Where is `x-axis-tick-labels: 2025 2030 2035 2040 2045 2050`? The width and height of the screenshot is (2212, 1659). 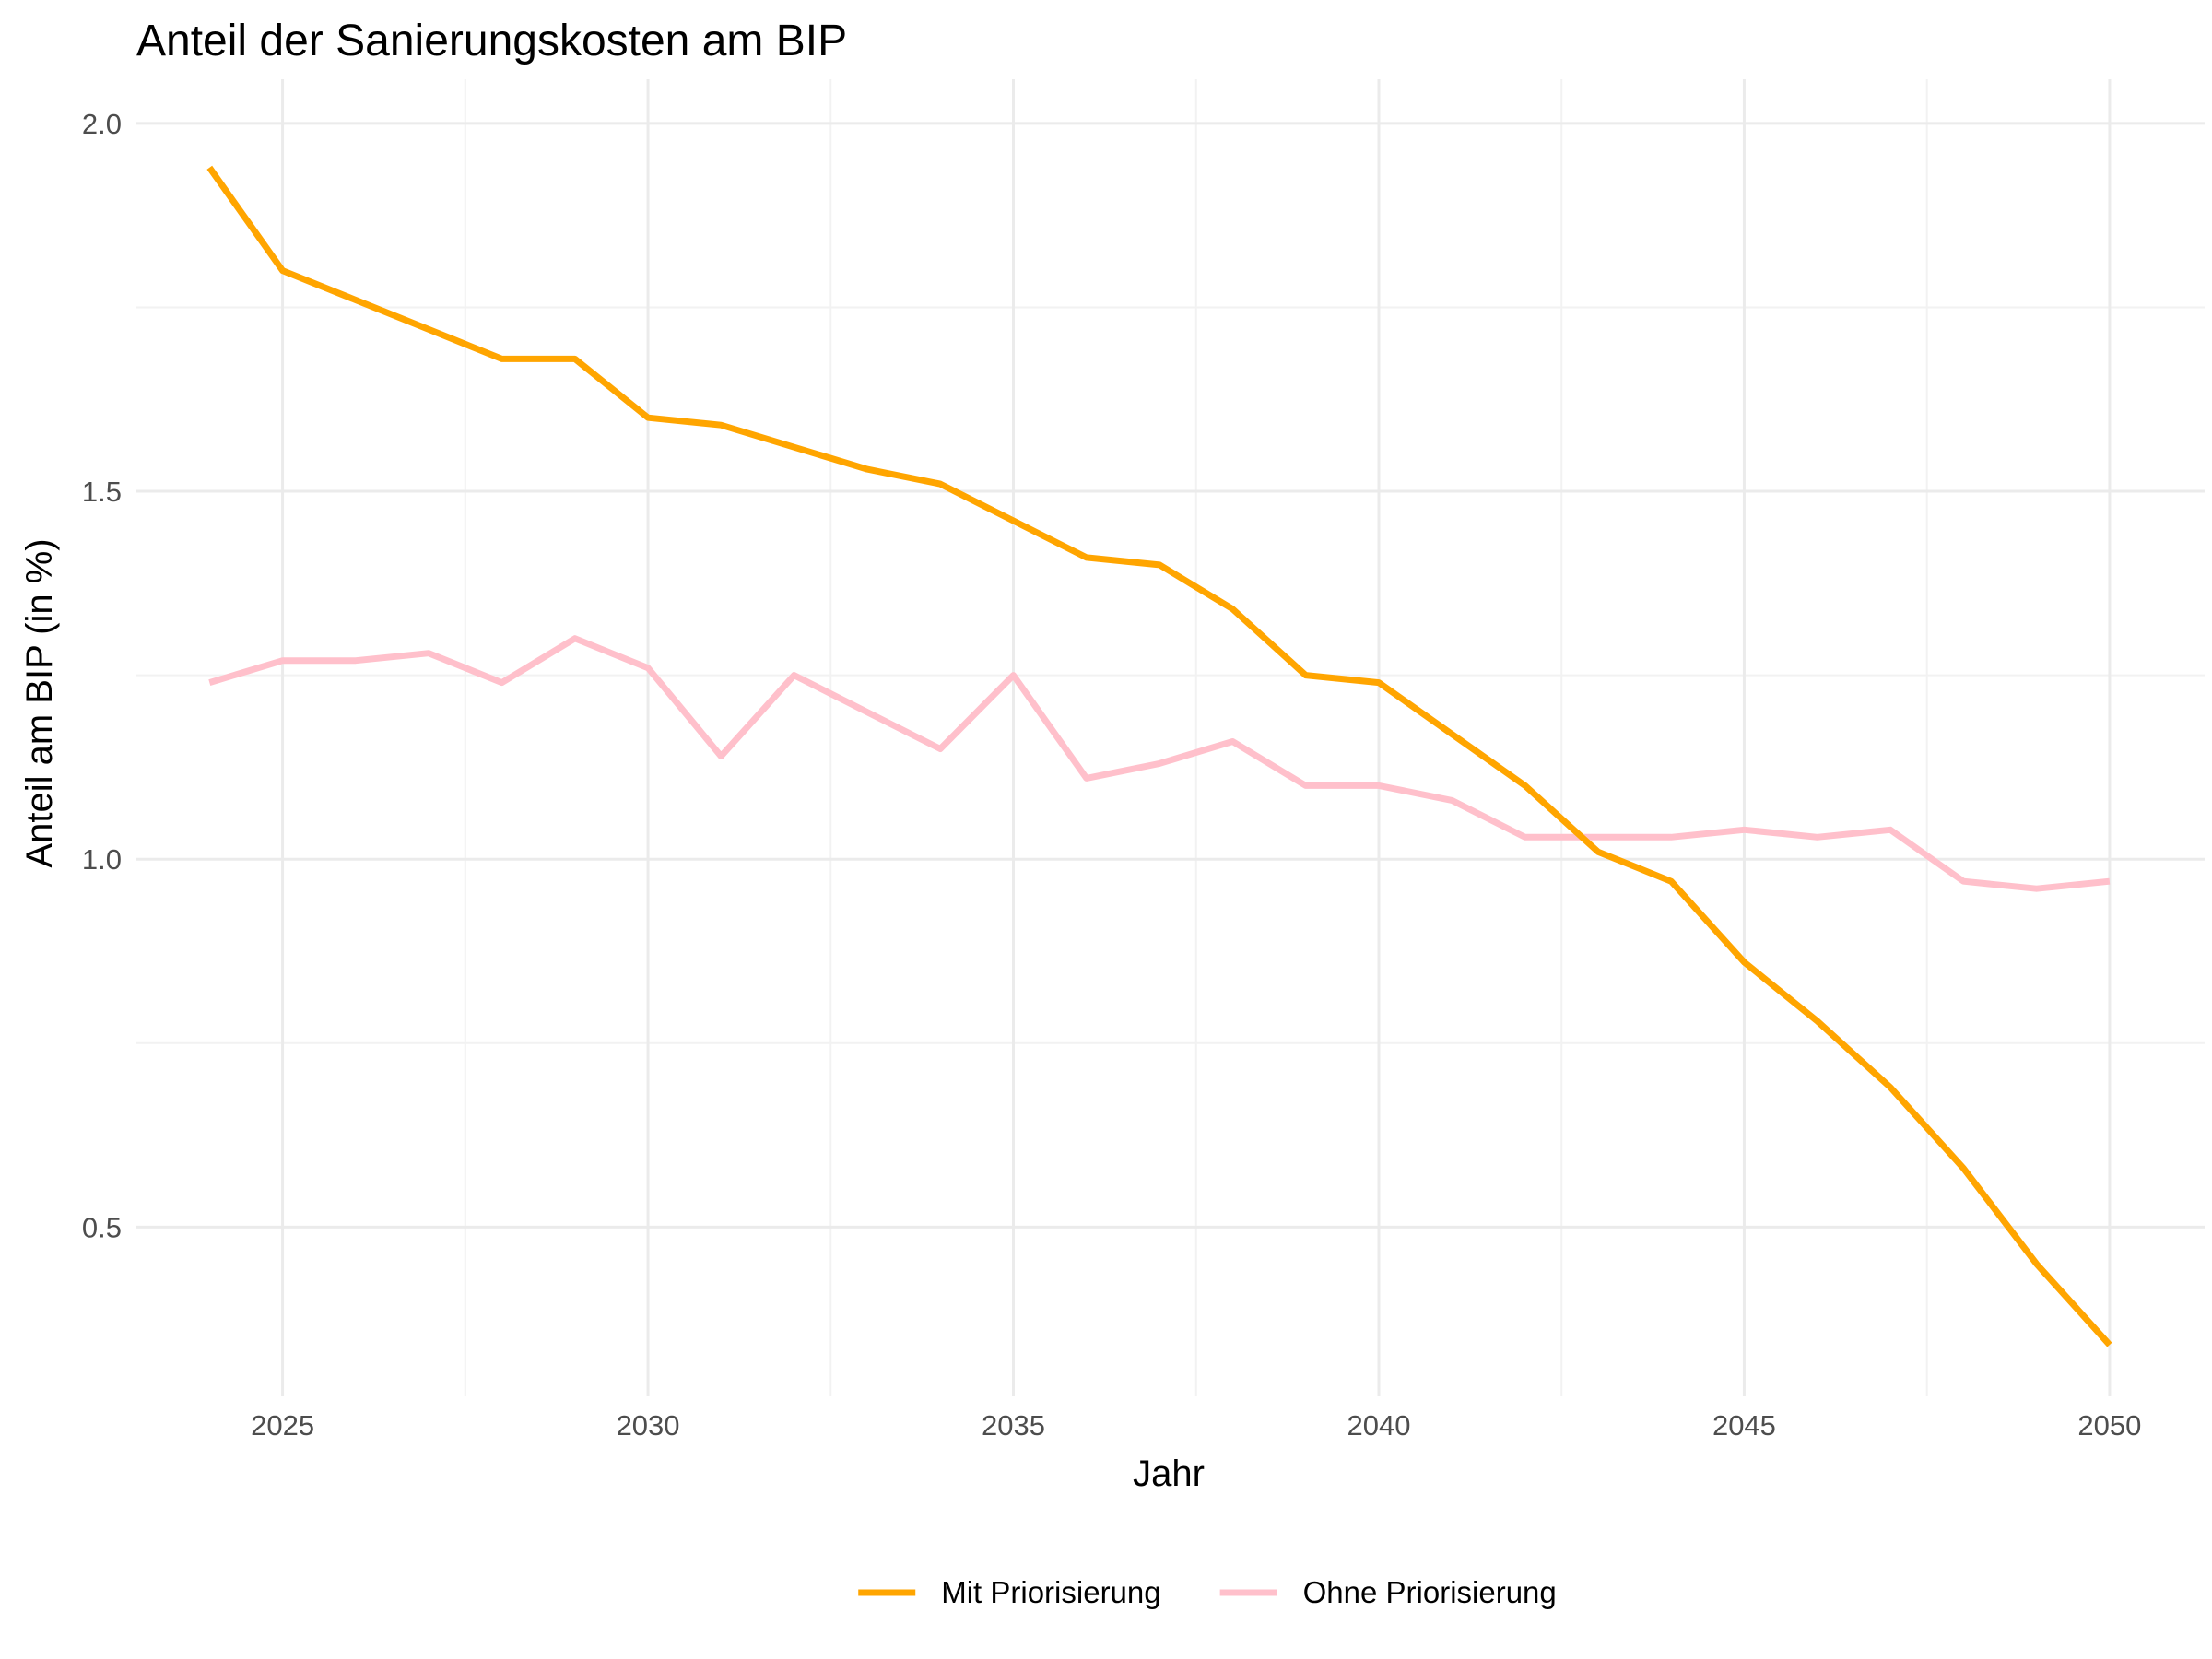 x-axis-tick-labels: 2025 2030 2035 2040 2045 2050 is located at coordinates (1196, 1425).